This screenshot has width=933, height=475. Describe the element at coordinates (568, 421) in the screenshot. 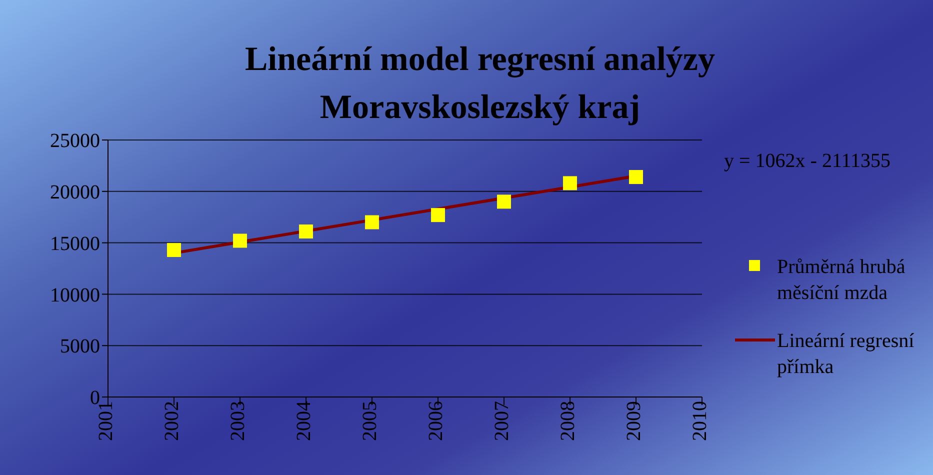

I see `x-tick-label: 2008` at that location.